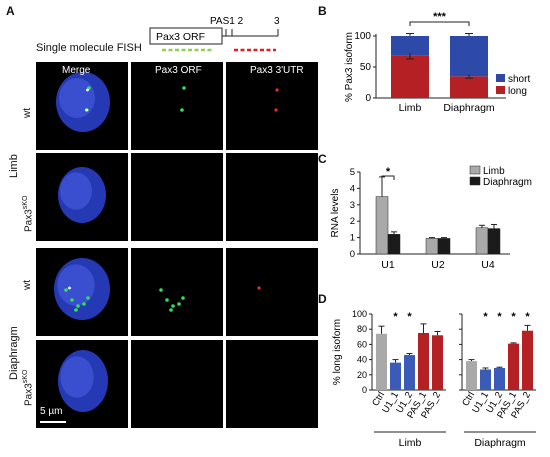 Image resolution: width=550 pixels, height=457 pixels. I want to click on panel-d-letter: D, so click(322, 299).